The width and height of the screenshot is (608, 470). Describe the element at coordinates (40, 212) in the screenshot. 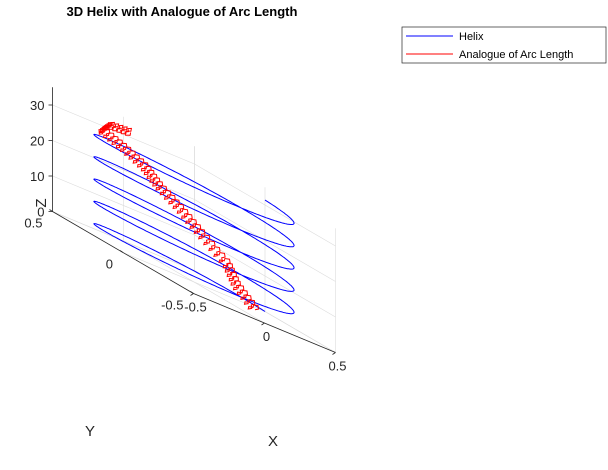

I see `z-tick-label: 0` at that location.